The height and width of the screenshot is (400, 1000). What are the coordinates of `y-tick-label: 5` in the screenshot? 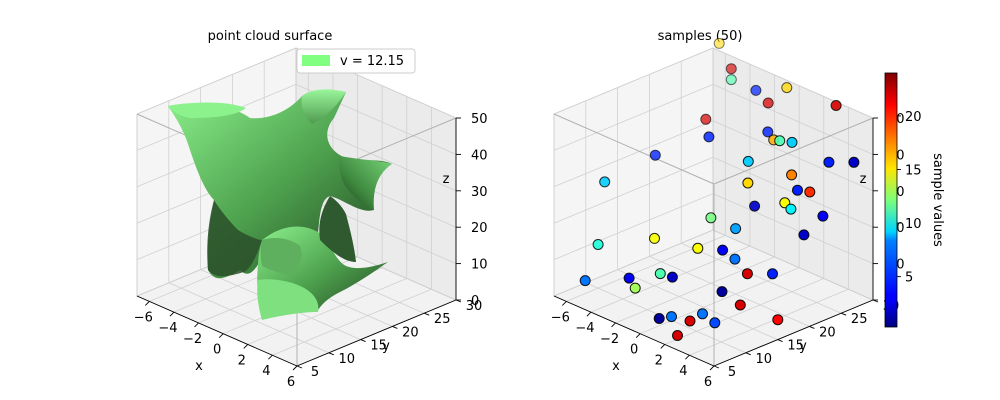 It's located at (315, 372).